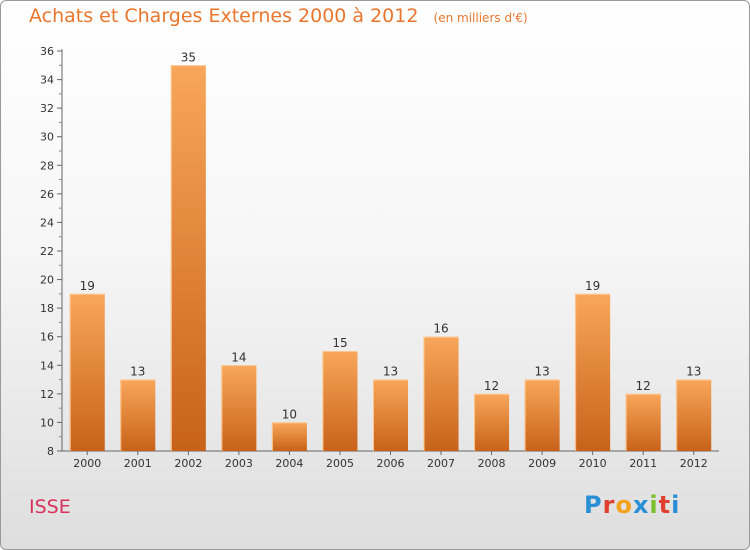 This screenshot has height=550, width=750. What do you see at coordinates (391, 463) in the screenshot?
I see `x-tick-label: 2006` at bounding box center [391, 463].